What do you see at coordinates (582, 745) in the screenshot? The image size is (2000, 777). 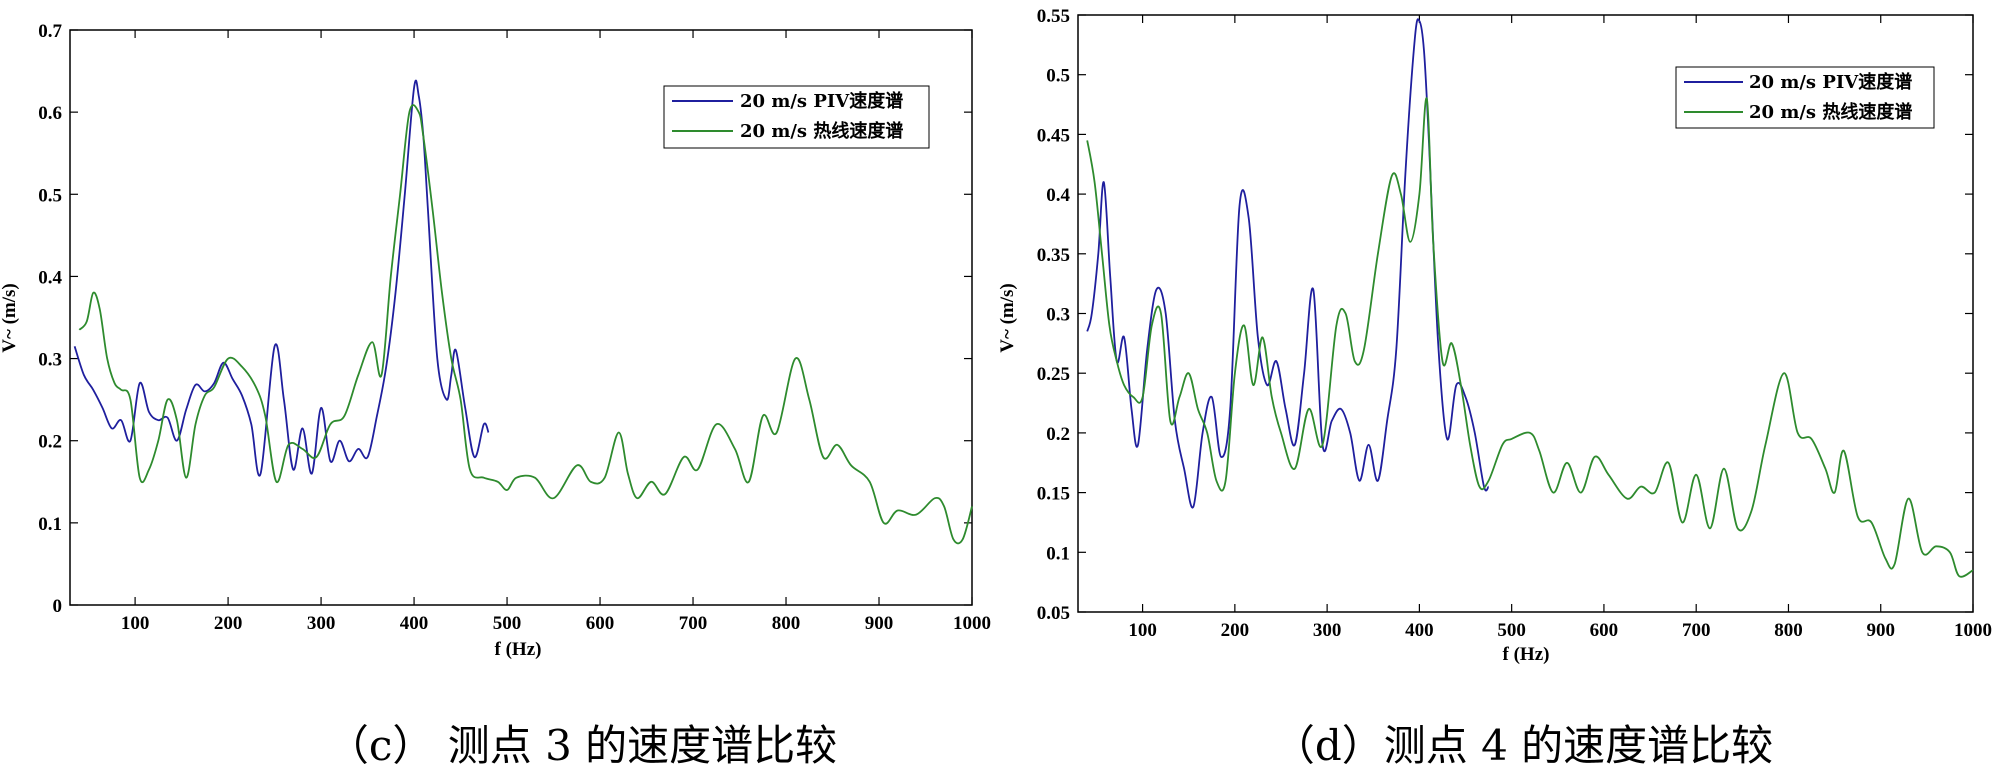 I see `chart-c-caption: （c） 测点 3 的速度谱比较` at bounding box center [582, 745].